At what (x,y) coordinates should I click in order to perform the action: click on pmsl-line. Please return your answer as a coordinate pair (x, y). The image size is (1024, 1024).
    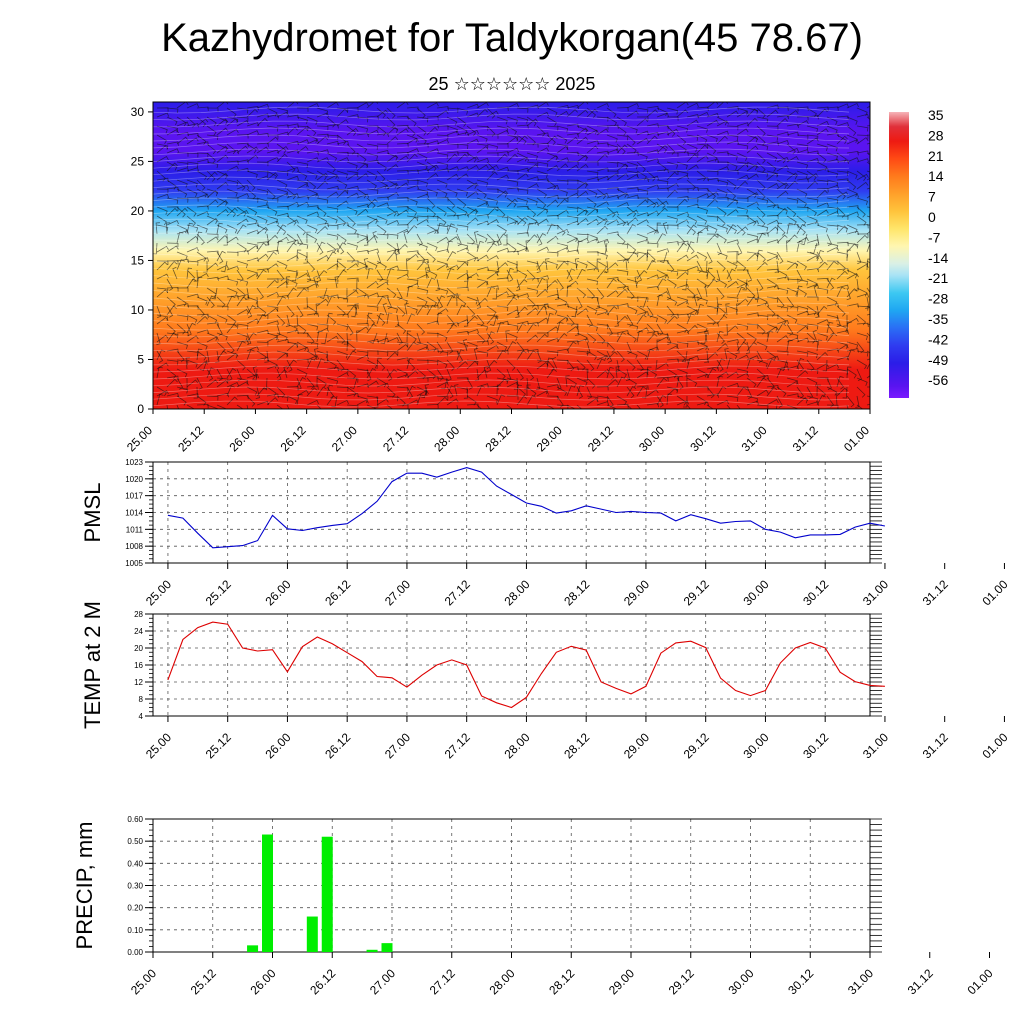
    Looking at the image, I should click on (526, 508).